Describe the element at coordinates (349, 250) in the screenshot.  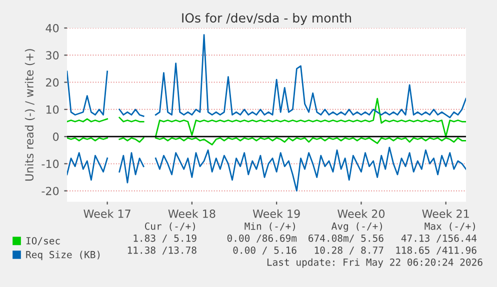
I see `text: 10.28 / 8.77` at that location.